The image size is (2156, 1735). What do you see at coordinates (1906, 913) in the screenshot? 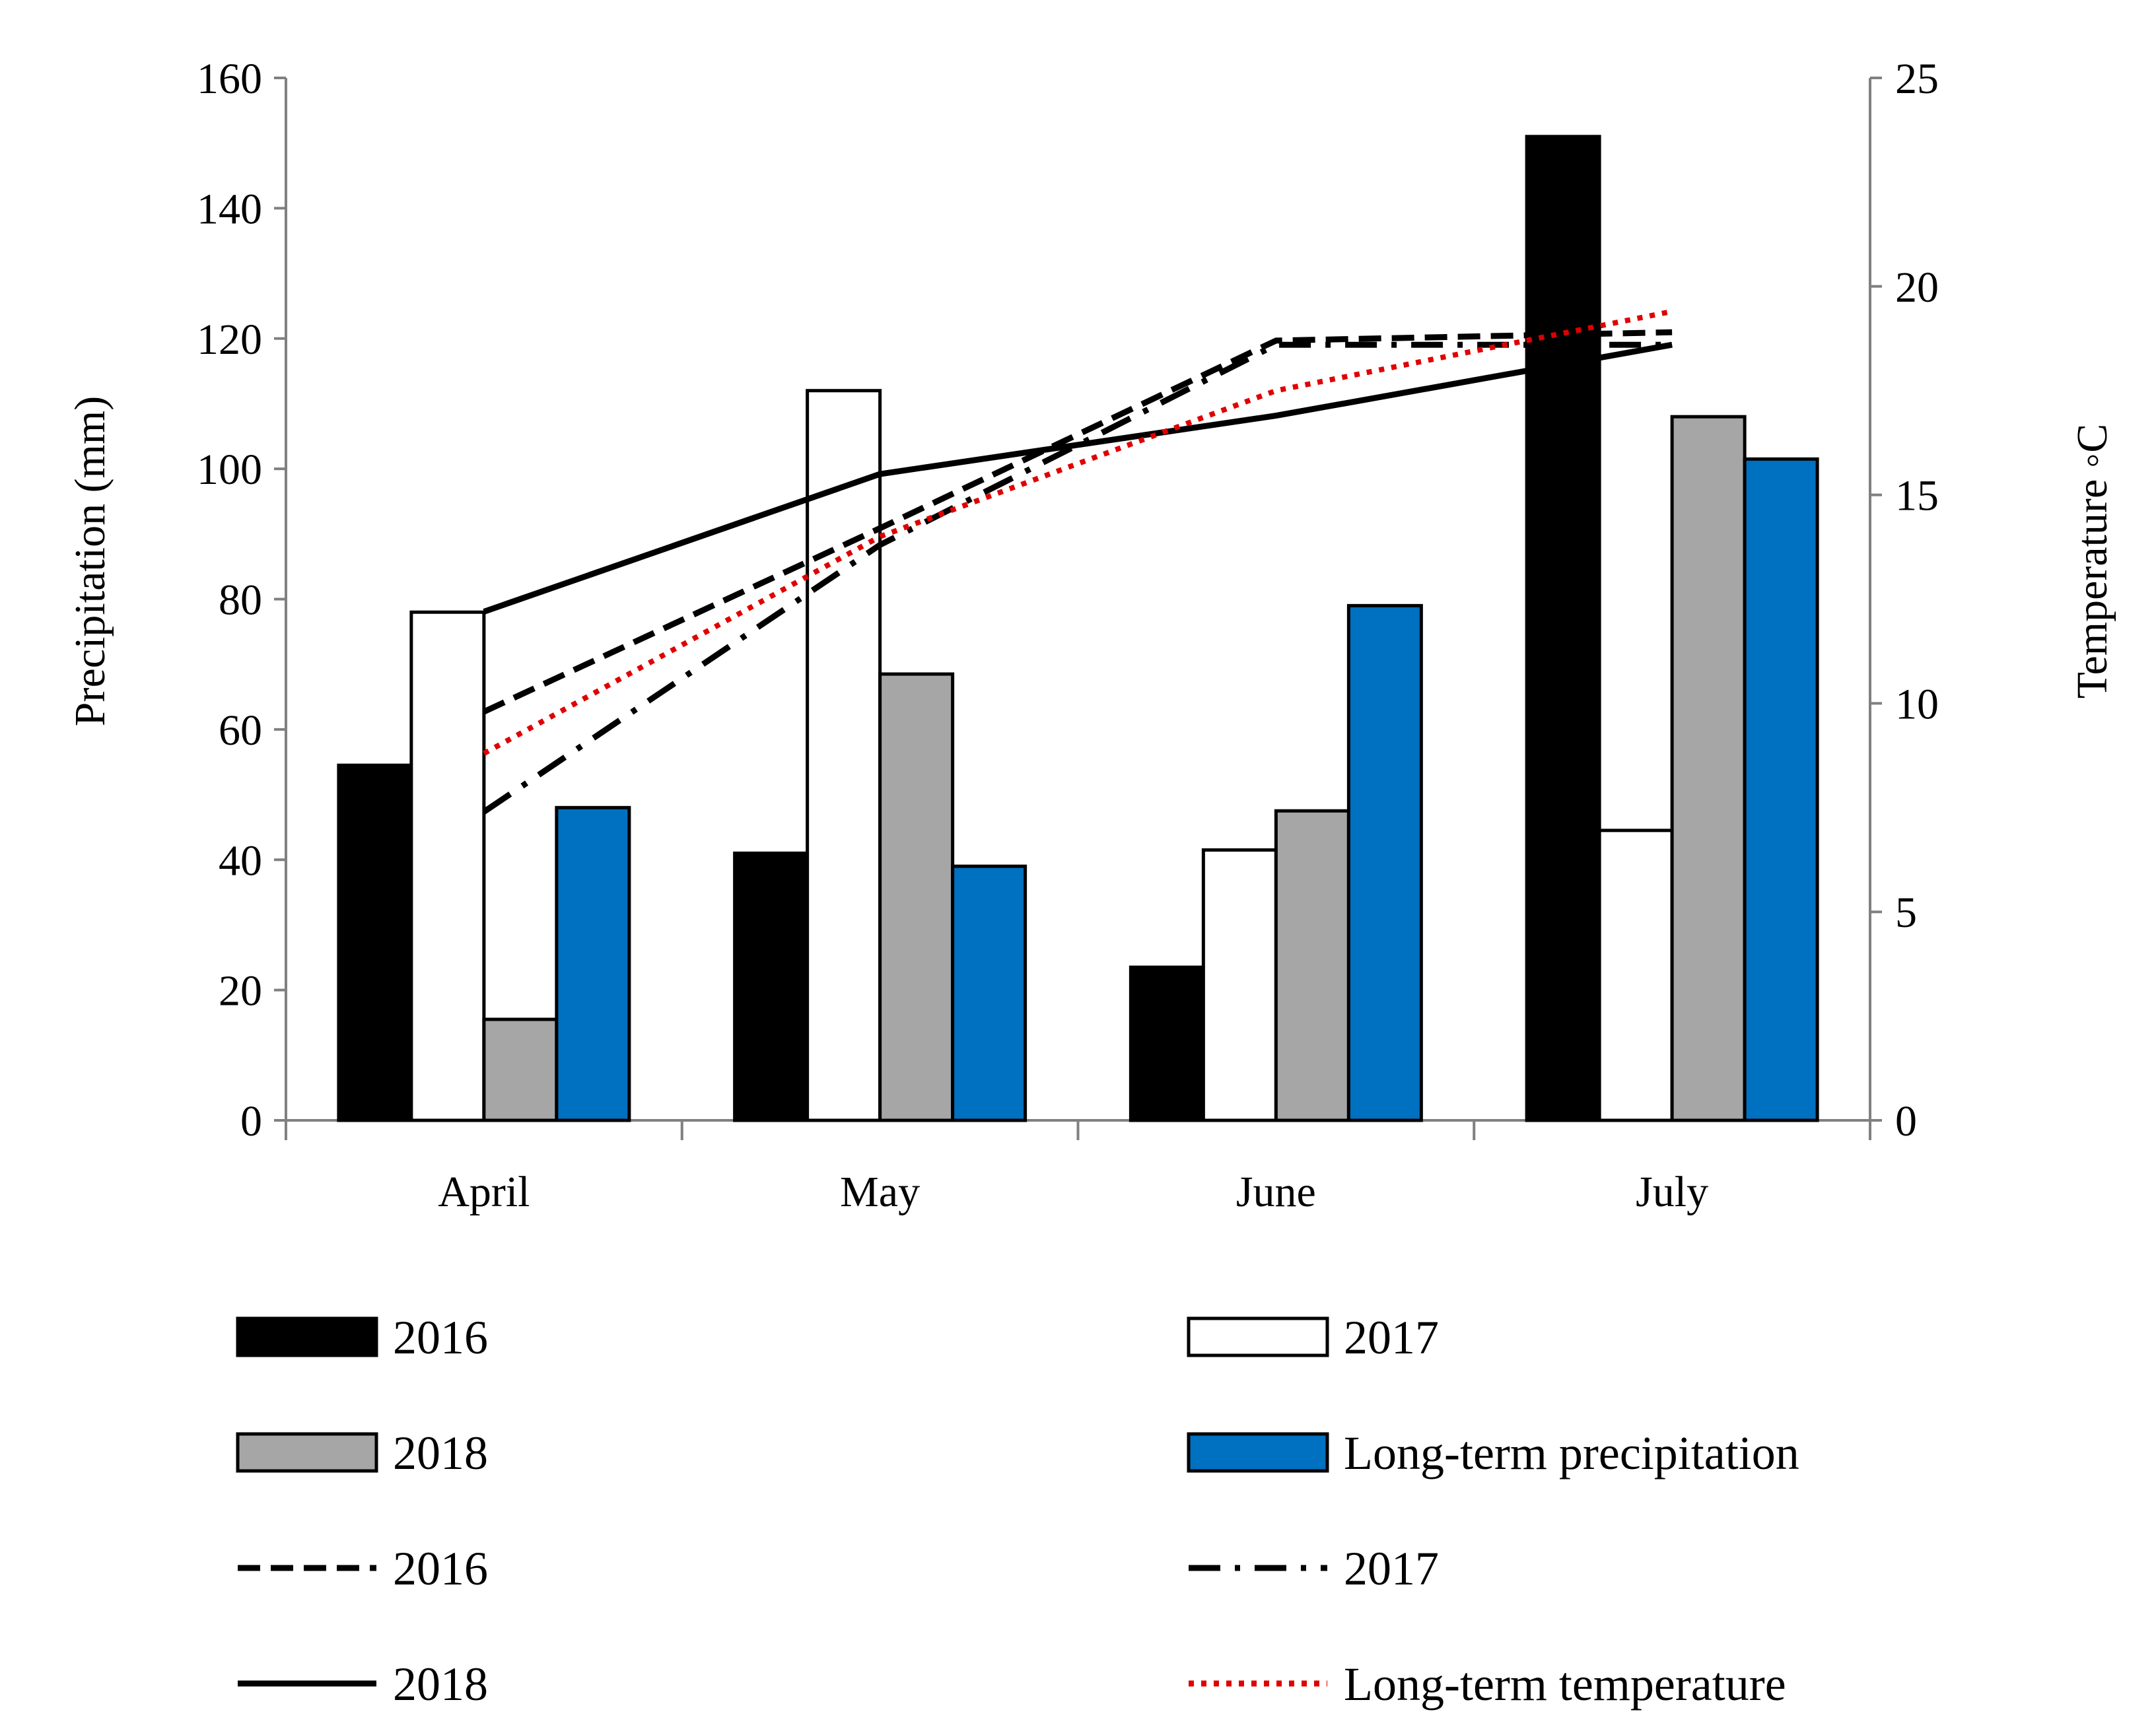
I see `y-right-tick-label: 5` at bounding box center [1906, 913].